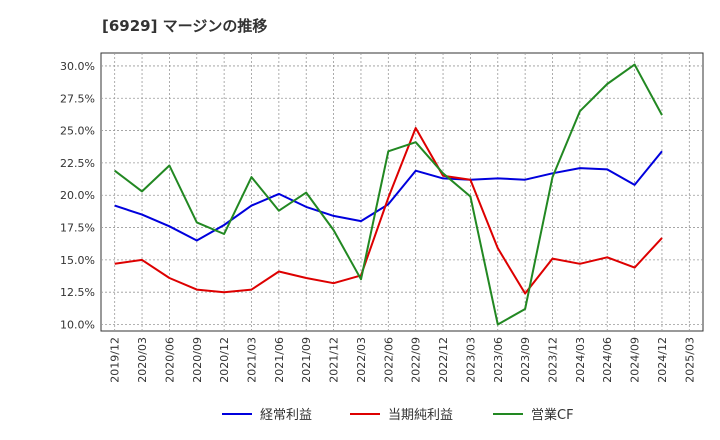  What do you see at coordinates (607, 360) in the screenshot?
I see `x-tick-label: 2024/06` at bounding box center [607, 360].